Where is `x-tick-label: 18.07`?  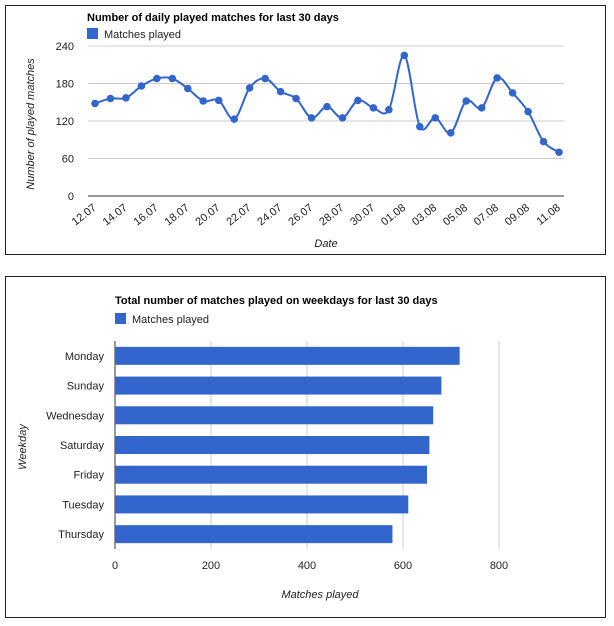 x-tick-label: 18.07 is located at coordinates (177, 215).